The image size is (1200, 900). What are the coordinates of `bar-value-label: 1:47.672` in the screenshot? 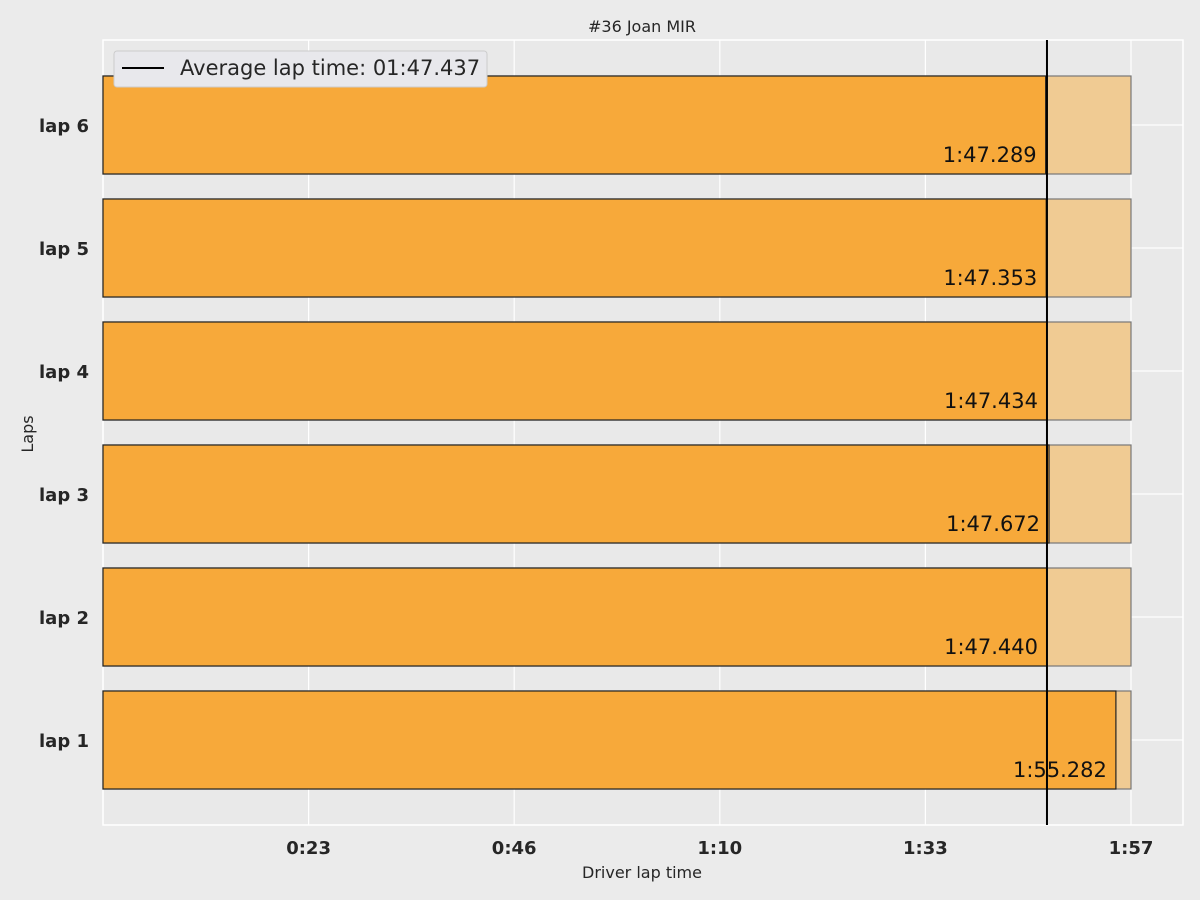 It's located at (993, 524).